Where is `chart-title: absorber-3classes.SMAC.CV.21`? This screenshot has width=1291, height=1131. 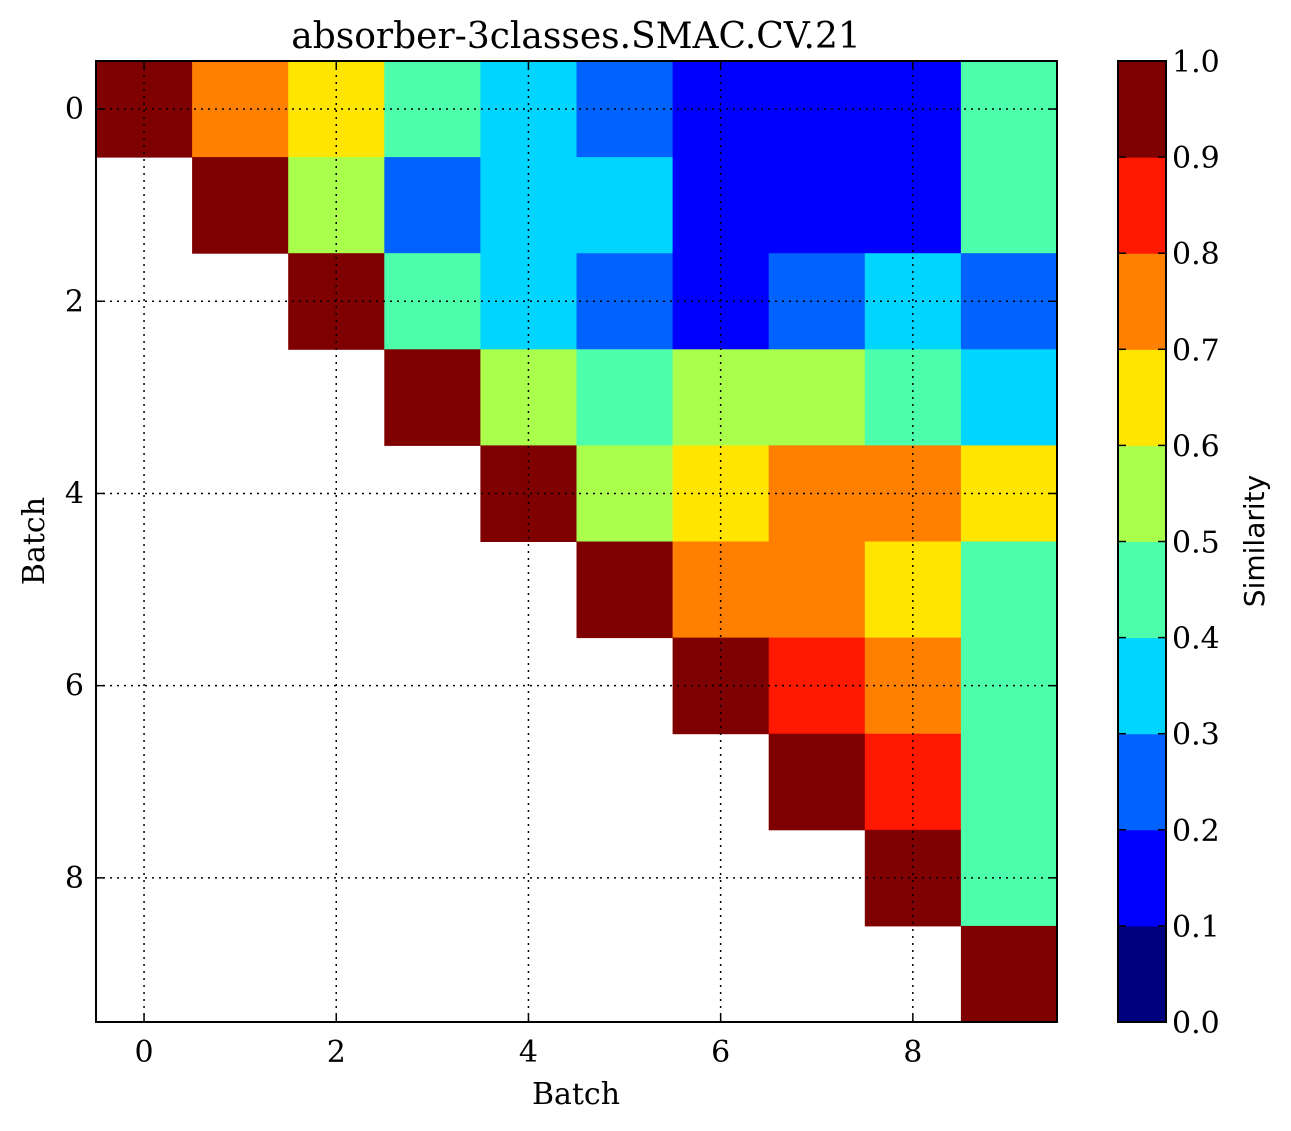
chart-title: absorber-3classes.SMAC.CV.21 is located at coordinates (576, 36).